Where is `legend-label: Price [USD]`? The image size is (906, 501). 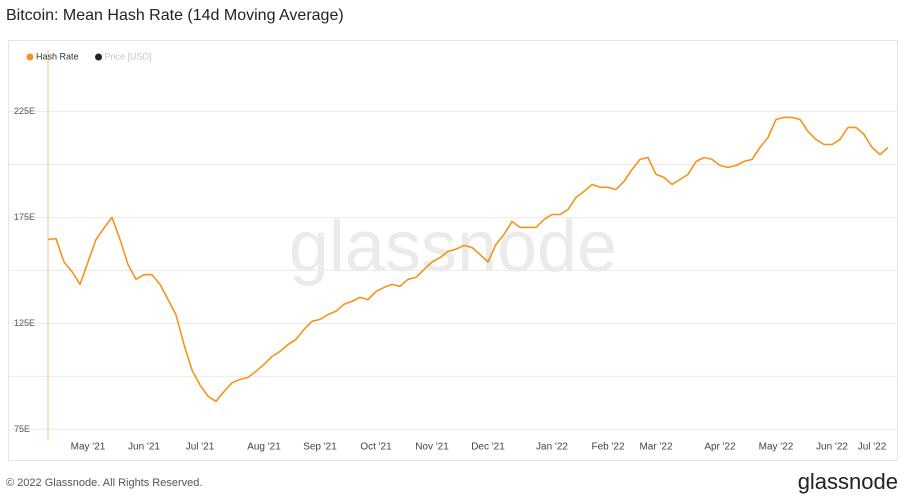 legend-label: Price [USD] is located at coordinates (128, 56).